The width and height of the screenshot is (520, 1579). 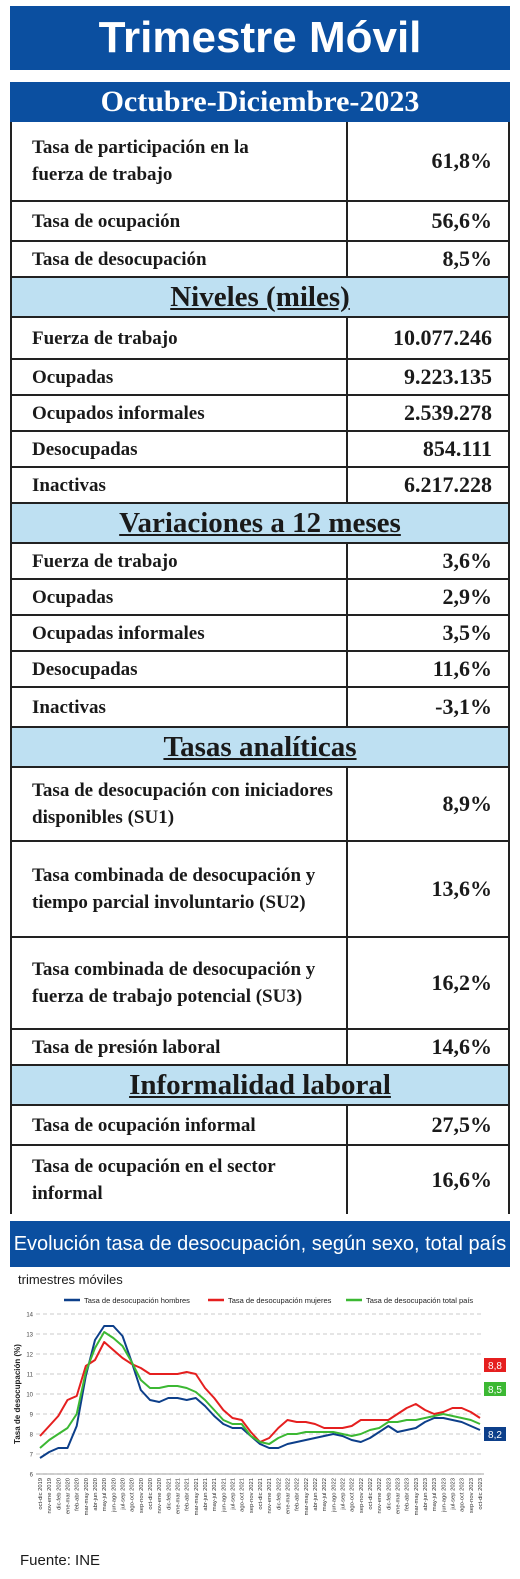 I want to click on x-tick-label: feb-abr 2021, so click(x=188, y=1494).